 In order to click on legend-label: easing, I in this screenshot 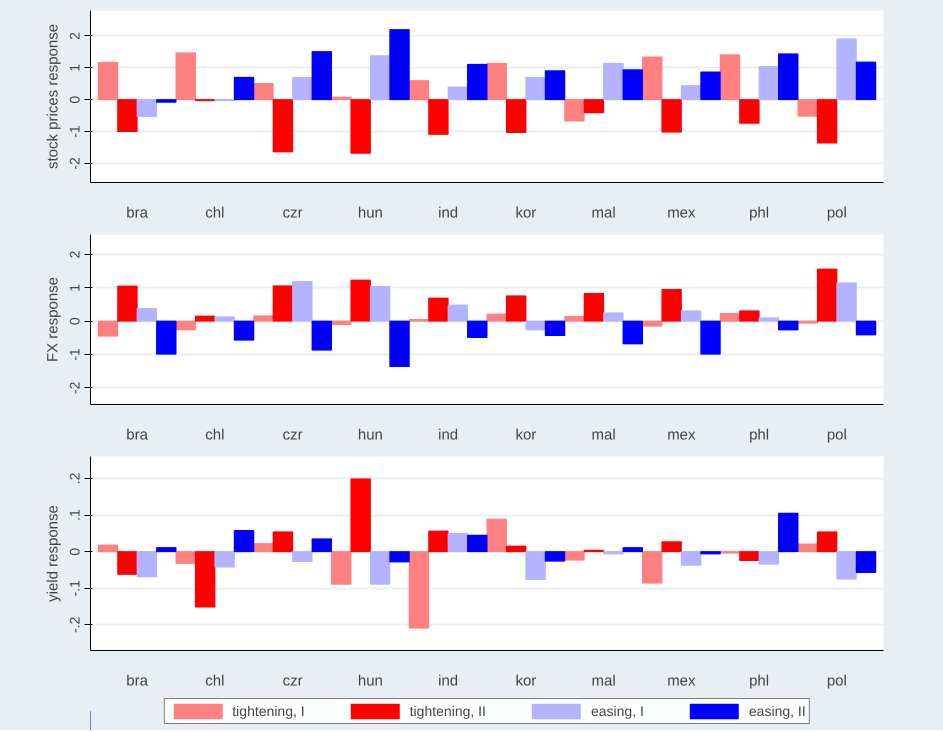, I will do `click(617, 711)`.